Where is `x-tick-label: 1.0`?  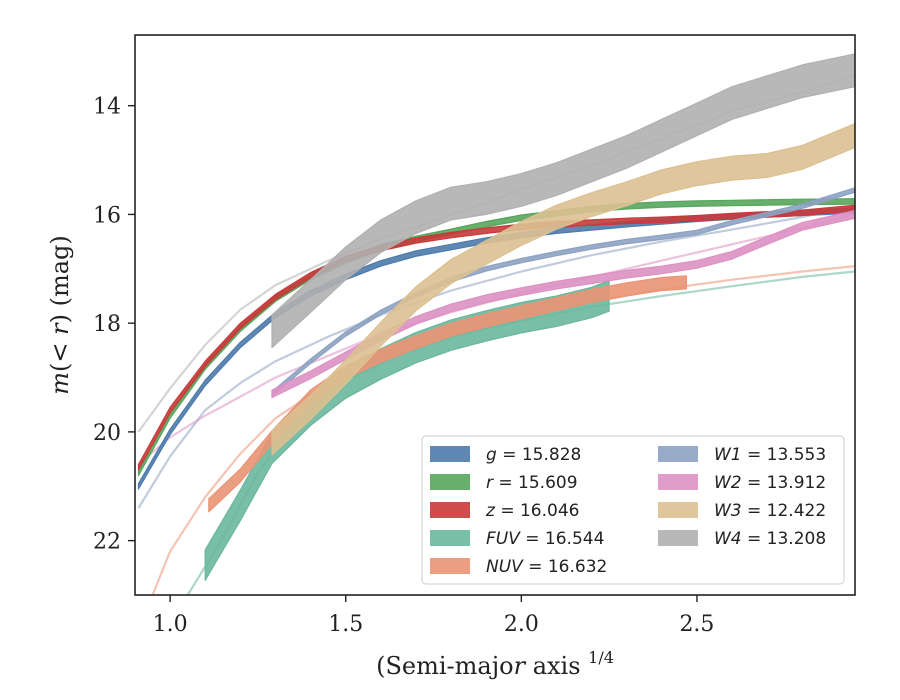 x-tick-label: 1.0 is located at coordinates (170, 624).